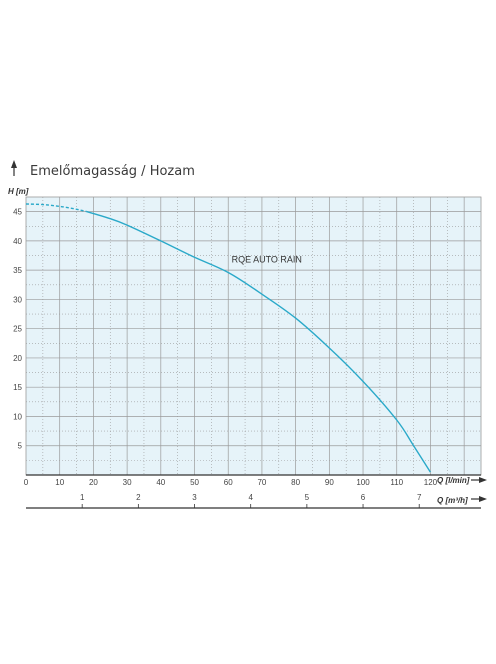 The height and width of the screenshot is (664, 496). I want to click on x-tick-label: 50, so click(194, 482).